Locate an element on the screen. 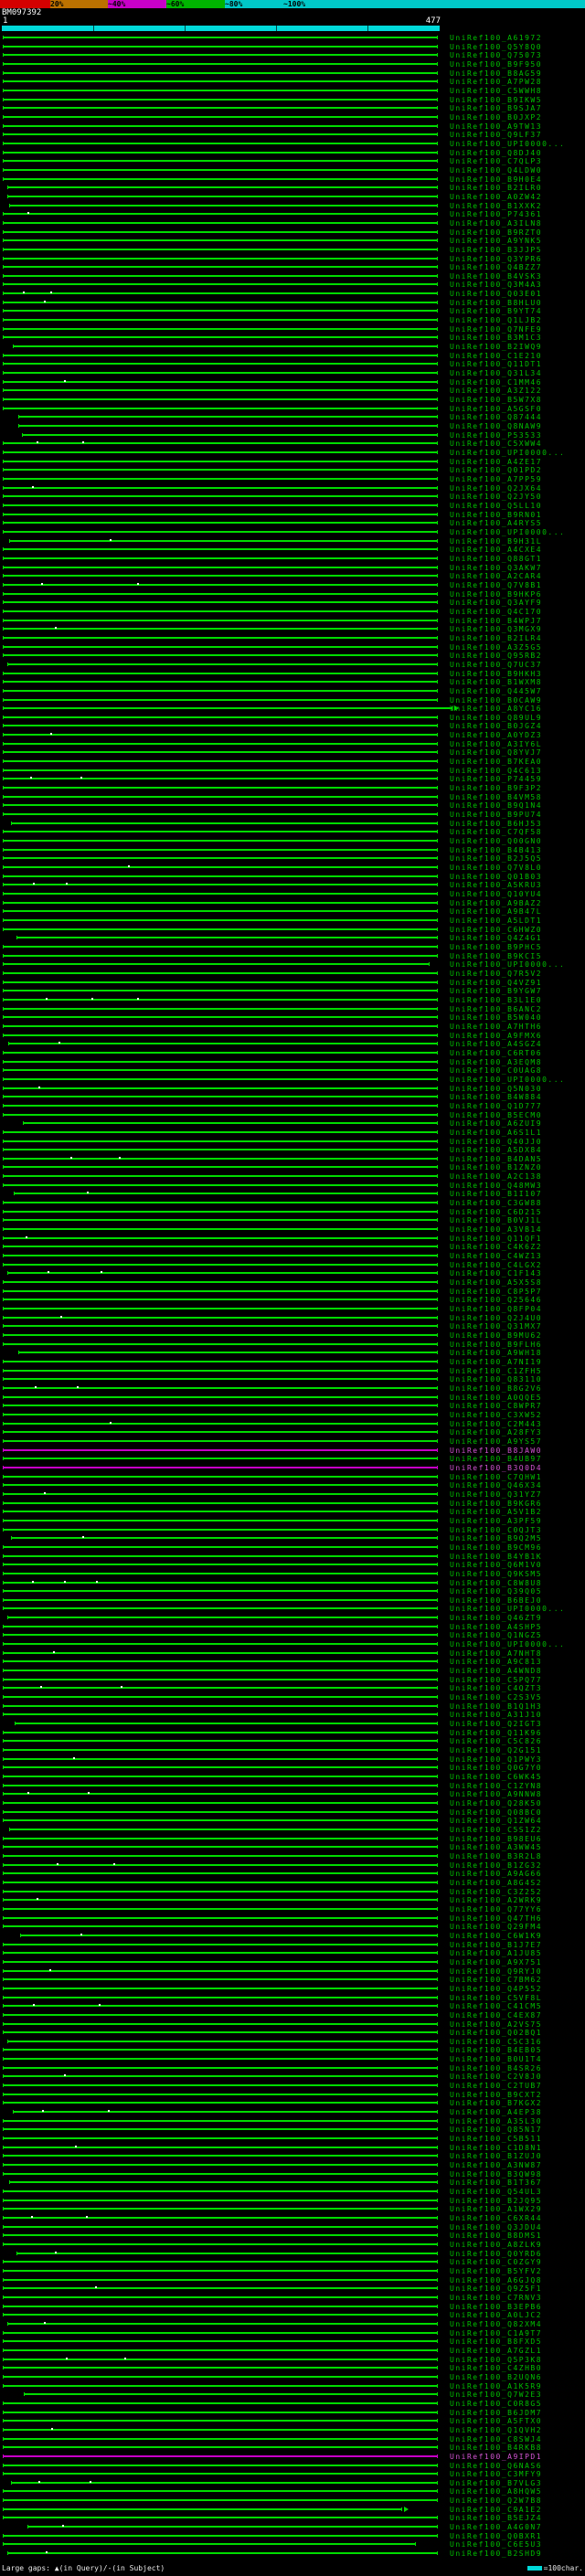 The image size is (585, 2576). hit-accession-label: UniRef100_B0VJ1L is located at coordinates (496, 1220).